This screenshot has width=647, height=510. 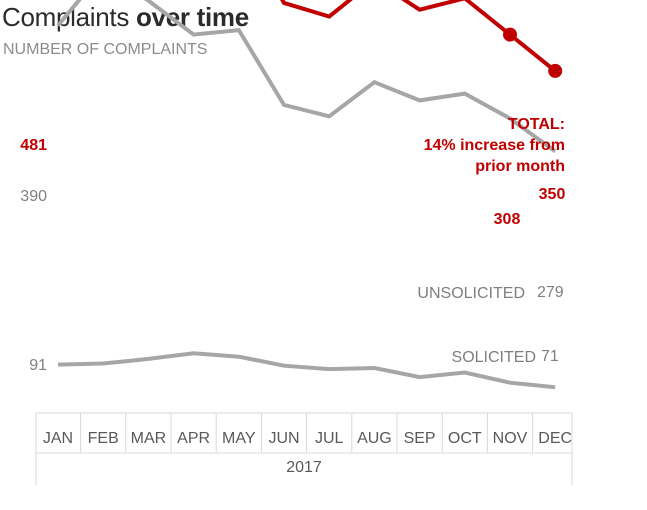 I want to click on series-line-total, so click(x=418, y=36).